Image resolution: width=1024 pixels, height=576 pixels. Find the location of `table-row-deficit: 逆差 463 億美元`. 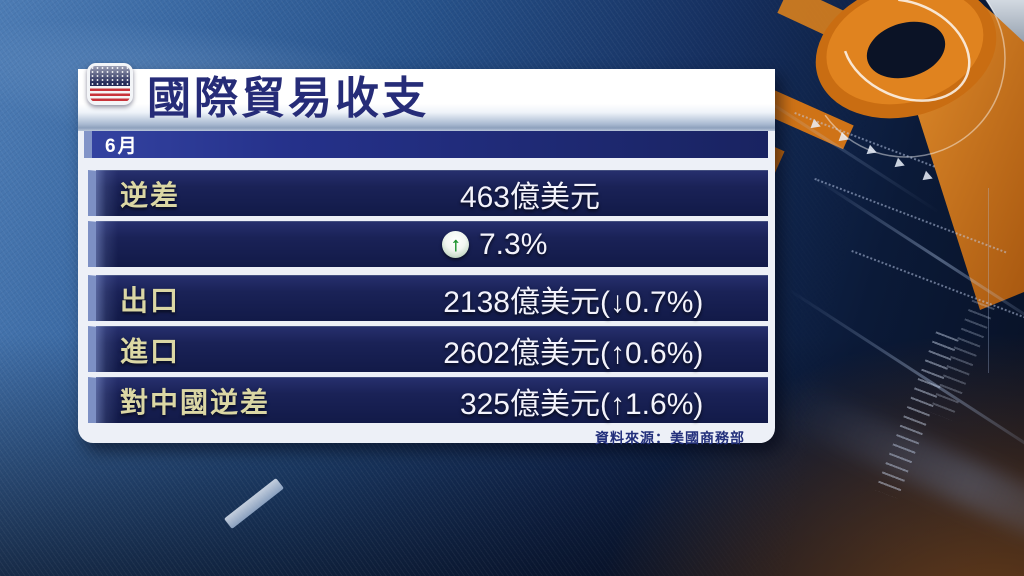

table-row-deficit: 逆差 463 億美元 is located at coordinates (428, 193).